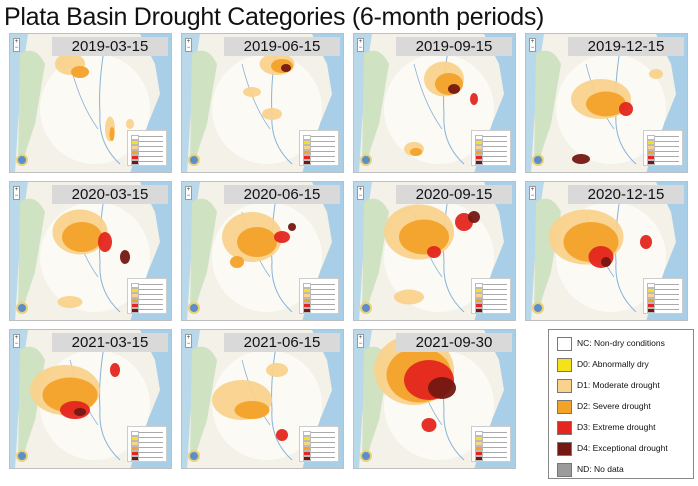 The image size is (698, 486). Describe the element at coordinates (454, 194) in the screenshot. I see `panel-date-label: 2020-09-15` at that location.